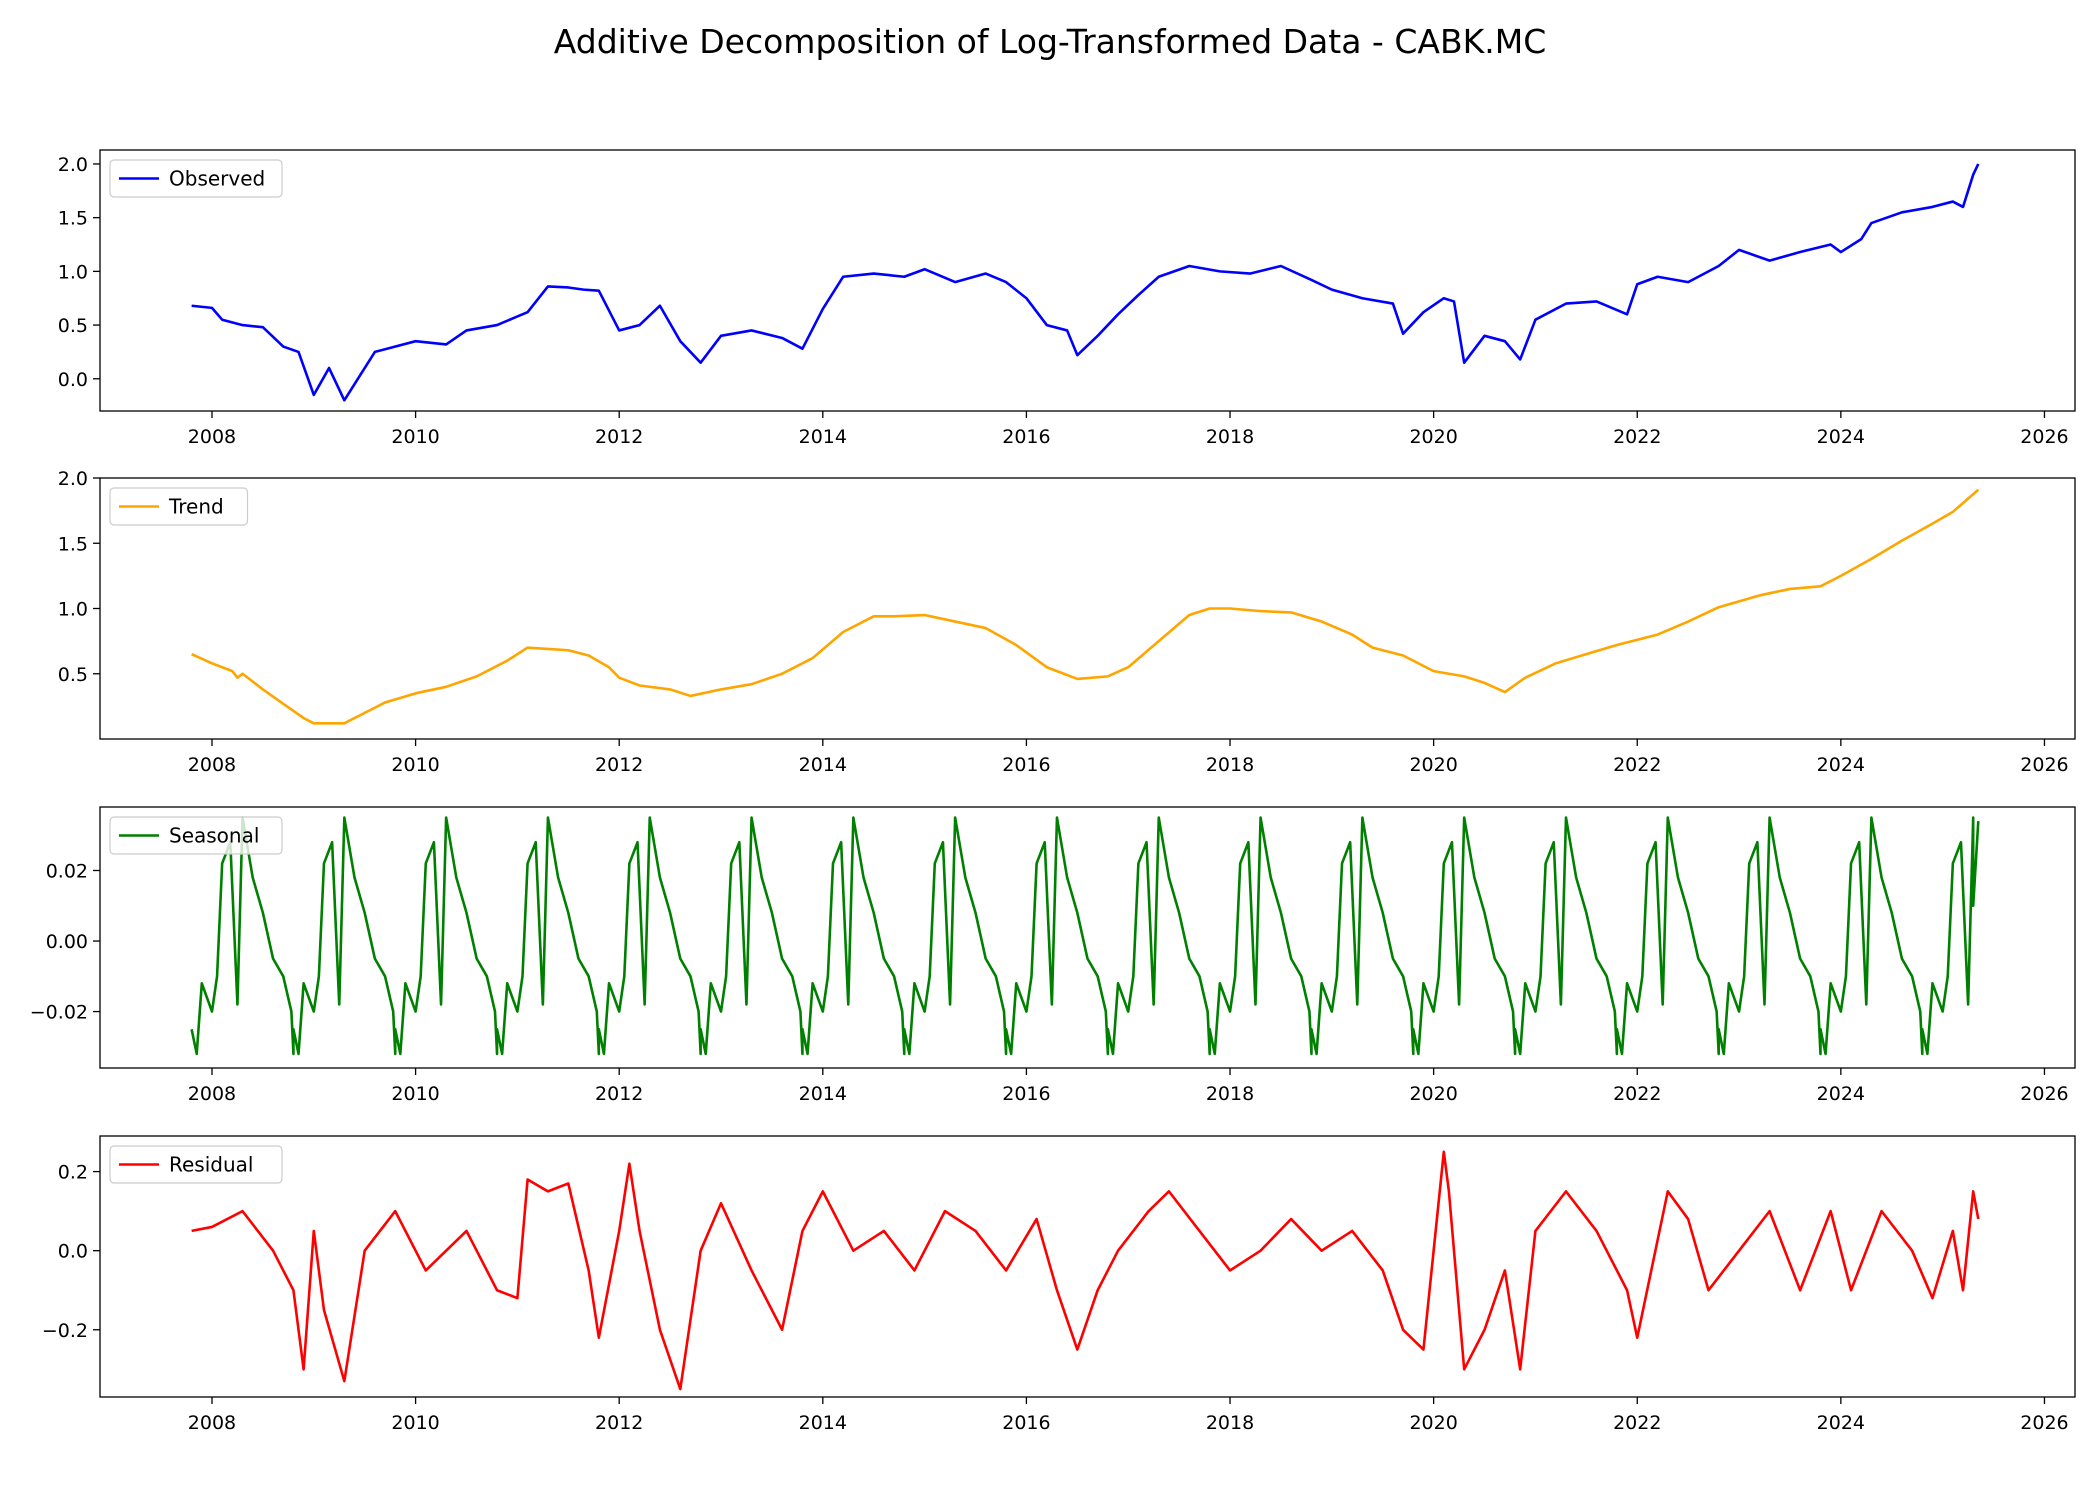 This screenshot has width=2100, height=1500. What do you see at coordinates (1085, 1270) in the screenshot?
I see `residual-line` at bounding box center [1085, 1270].